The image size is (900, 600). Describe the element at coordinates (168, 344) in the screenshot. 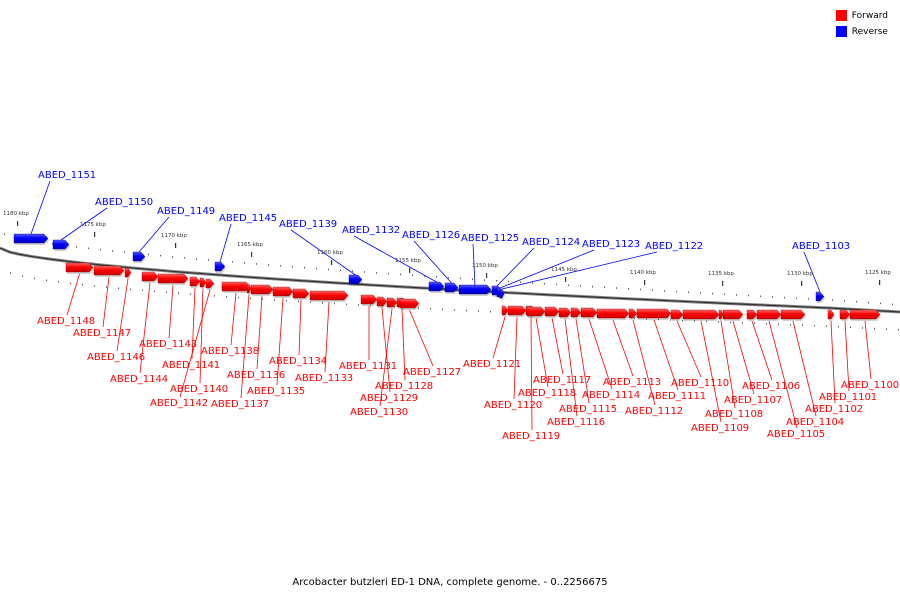

I see `gene-label: ABED_1143` at that location.